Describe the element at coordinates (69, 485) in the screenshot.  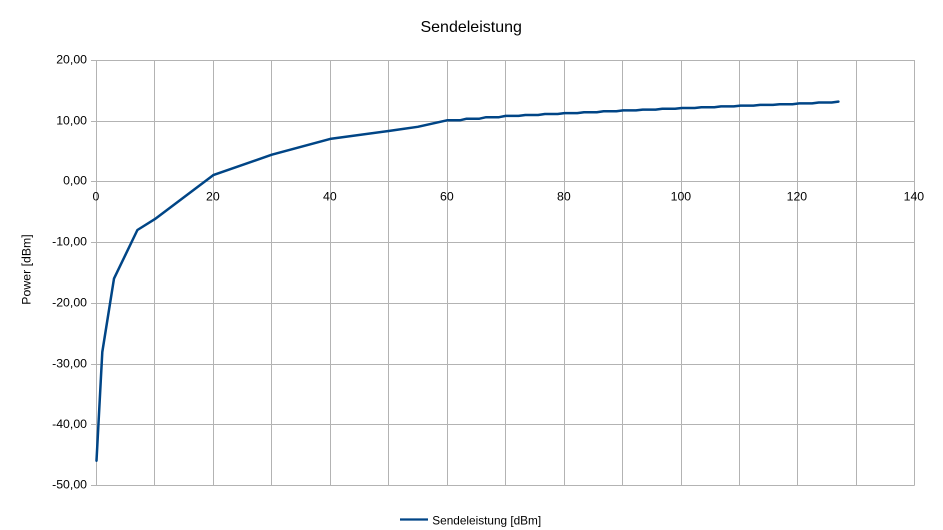
I see `svg-text: -50,00` at that location.